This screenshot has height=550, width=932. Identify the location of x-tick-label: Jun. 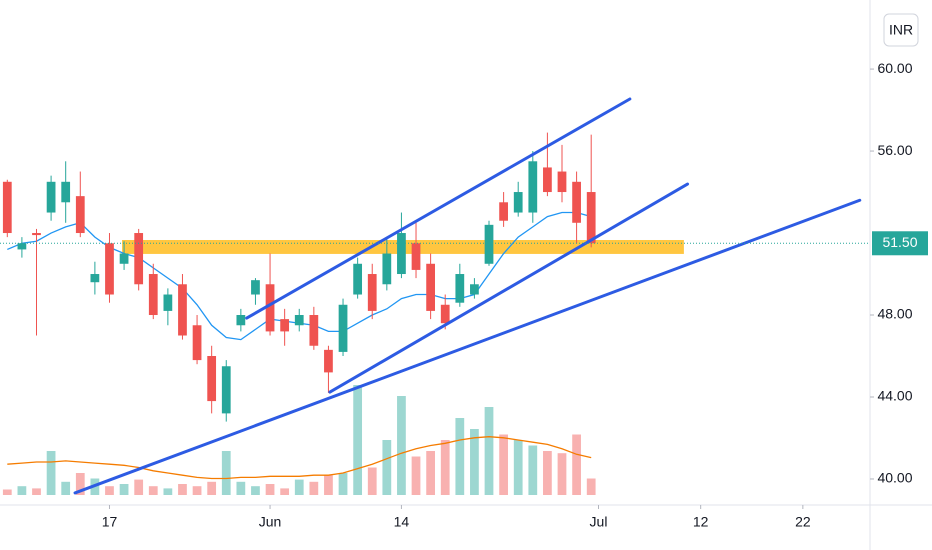
(270, 522).